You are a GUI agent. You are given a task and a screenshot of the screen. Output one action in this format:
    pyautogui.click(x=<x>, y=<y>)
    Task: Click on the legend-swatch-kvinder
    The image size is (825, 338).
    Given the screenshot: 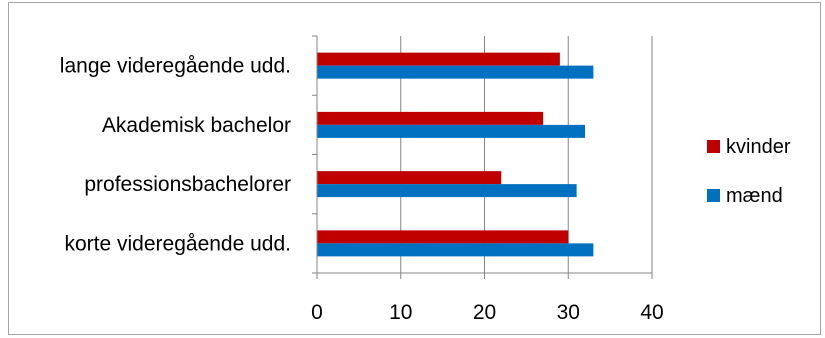 What is the action you would take?
    pyautogui.click(x=713, y=146)
    